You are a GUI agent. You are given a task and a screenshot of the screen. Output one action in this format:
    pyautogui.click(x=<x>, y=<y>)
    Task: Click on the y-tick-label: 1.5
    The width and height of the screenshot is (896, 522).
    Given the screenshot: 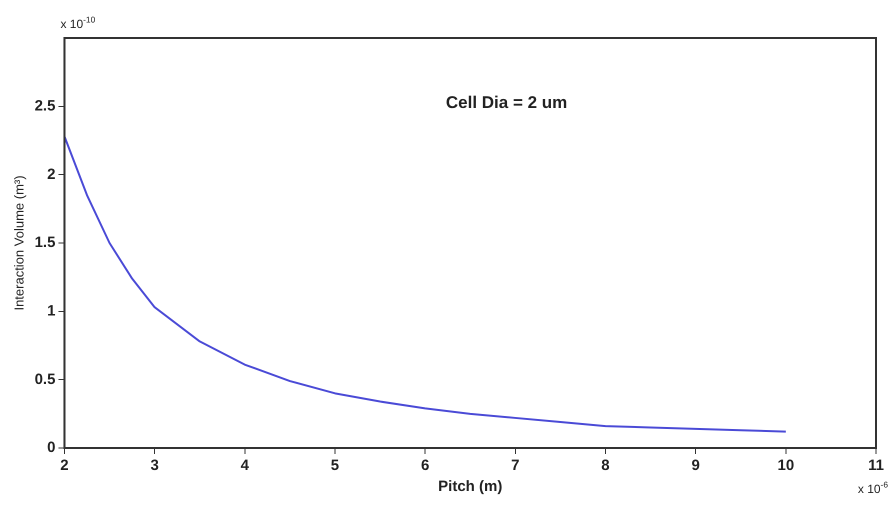 What is the action you would take?
    pyautogui.click(x=45, y=243)
    